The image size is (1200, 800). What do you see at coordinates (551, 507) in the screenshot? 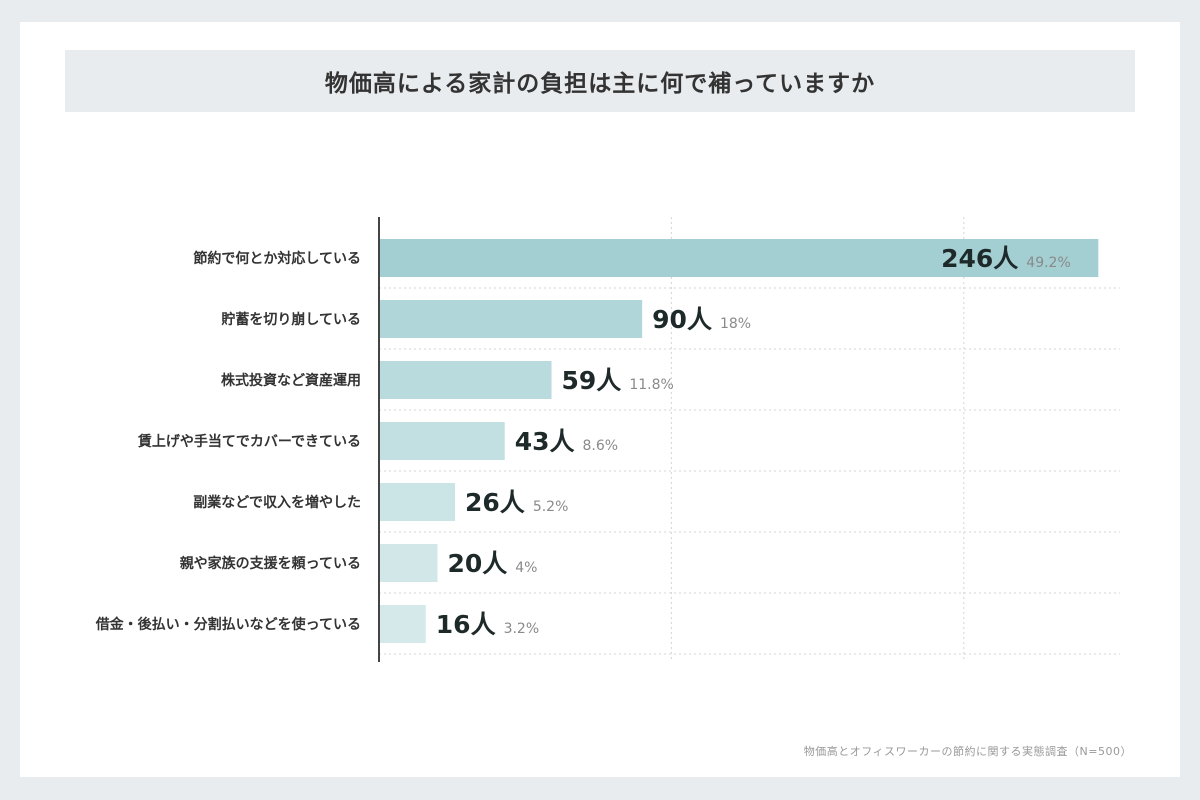
I see `percent-label: 5.2%` at bounding box center [551, 507].